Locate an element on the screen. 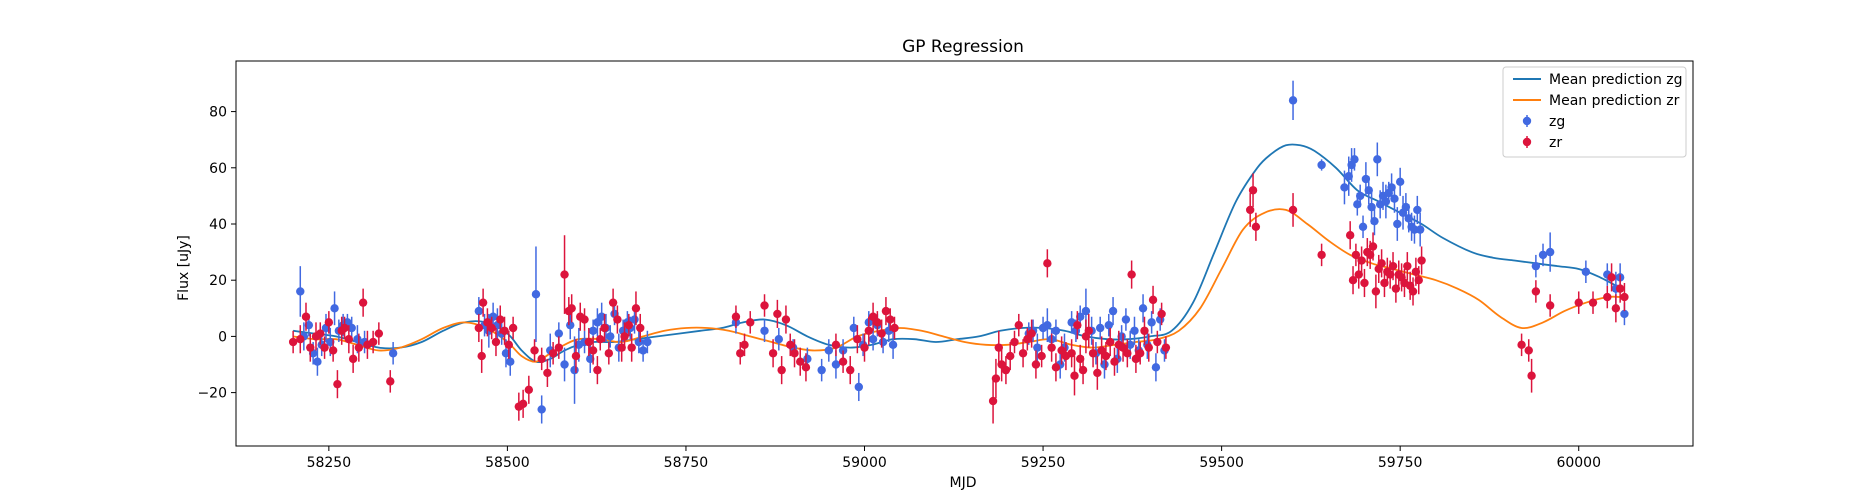  y-tick-label-2: 20 is located at coordinates (218, 281).